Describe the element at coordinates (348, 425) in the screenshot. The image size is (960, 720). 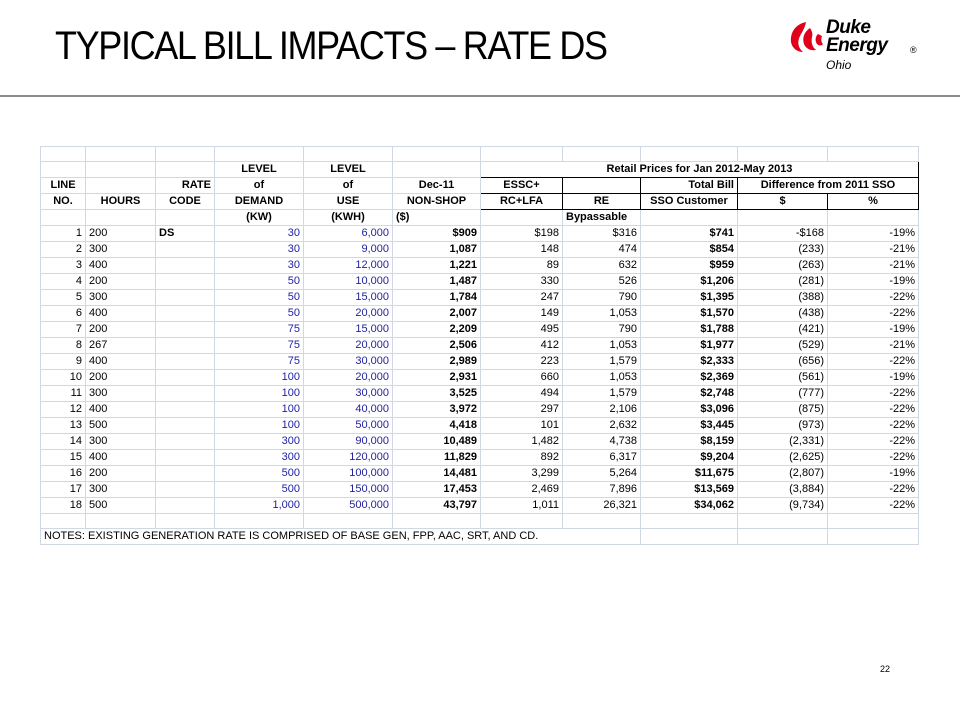
I see `cell-use: 50,000` at that location.